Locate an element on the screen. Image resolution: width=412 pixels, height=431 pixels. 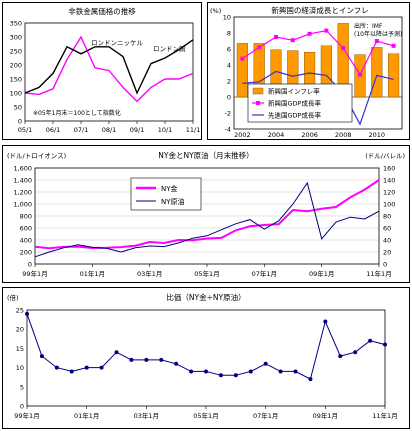
x-tick-label: 08/1 is located at coordinates (109, 130).